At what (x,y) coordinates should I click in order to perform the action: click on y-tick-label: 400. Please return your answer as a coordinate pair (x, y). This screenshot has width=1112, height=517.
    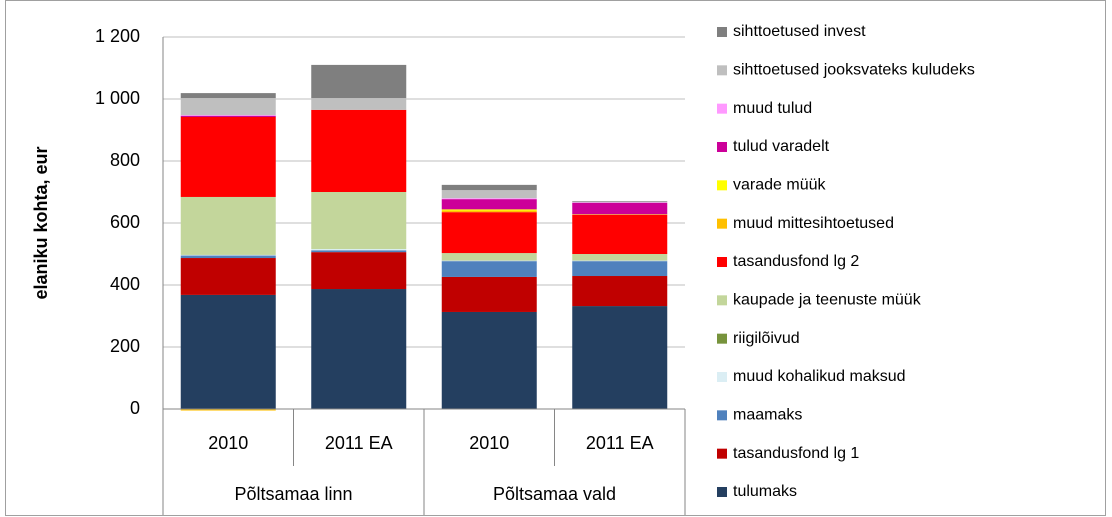
    Looking at the image, I should click on (125, 284).